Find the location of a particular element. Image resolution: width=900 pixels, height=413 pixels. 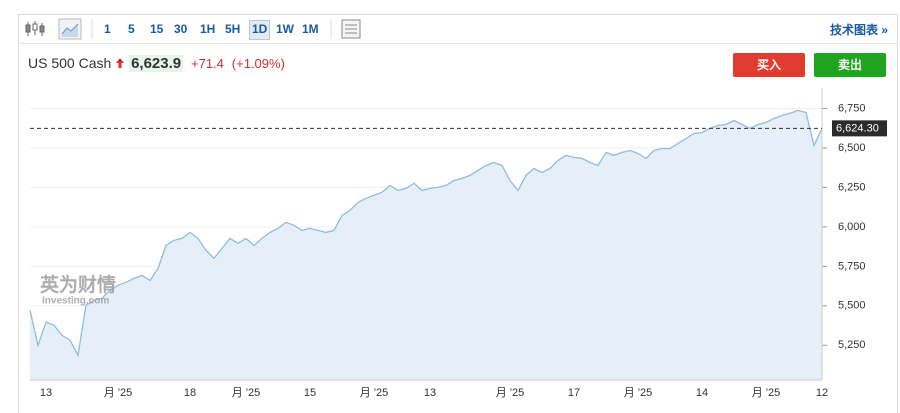

interval-button: 1H is located at coordinates (208, 29).